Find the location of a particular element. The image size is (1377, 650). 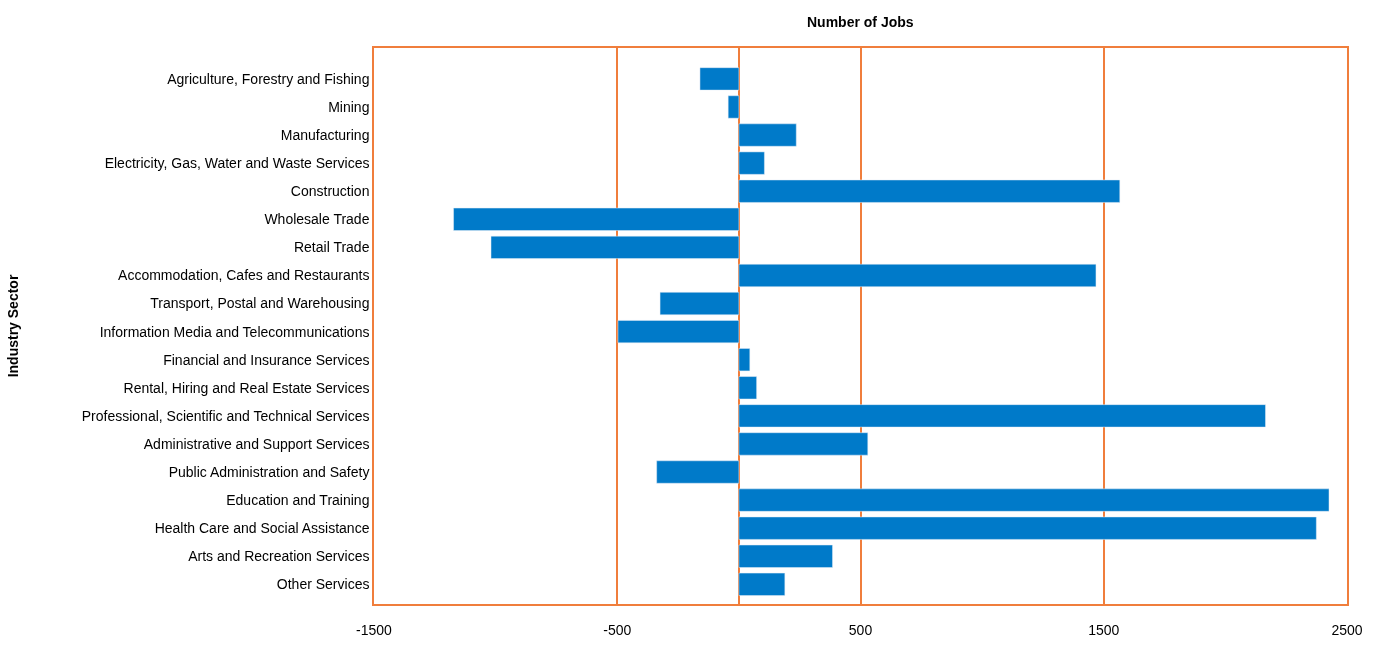

y-tick-label: Construction is located at coordinates (330, 191).